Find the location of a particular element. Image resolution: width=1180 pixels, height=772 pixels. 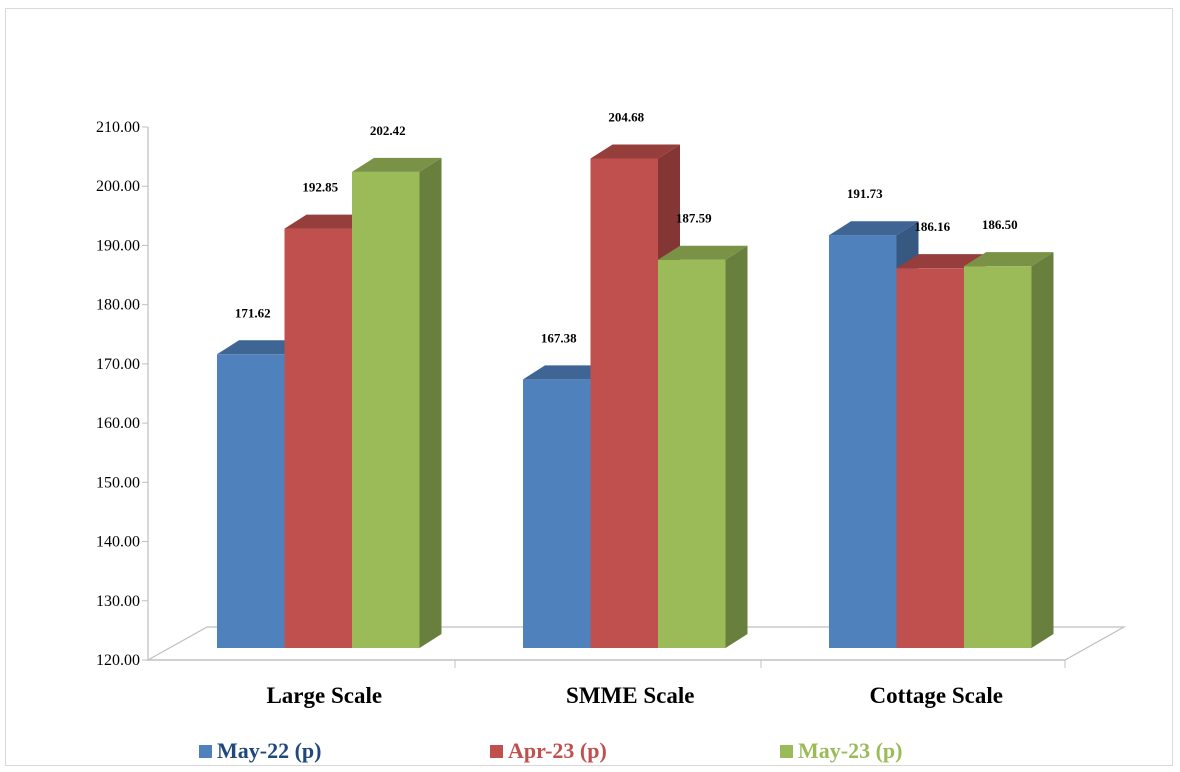

data-label: 202.42 is located at coordinates (388, 130).